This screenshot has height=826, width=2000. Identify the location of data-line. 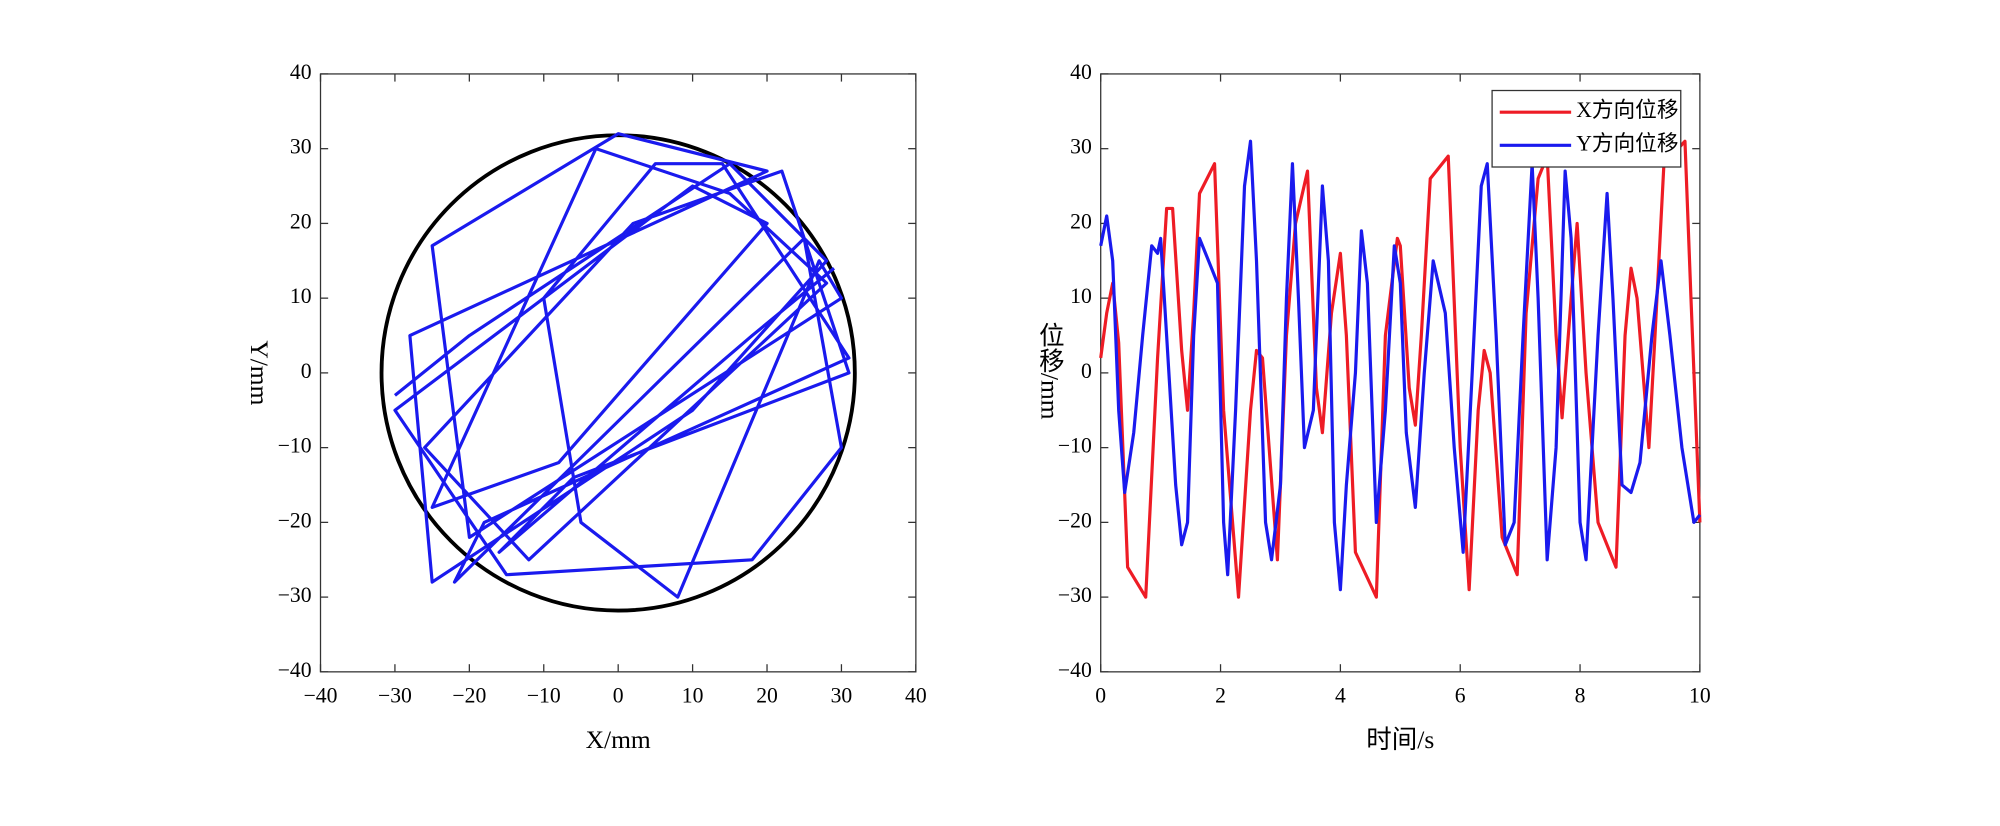
(622, 365).